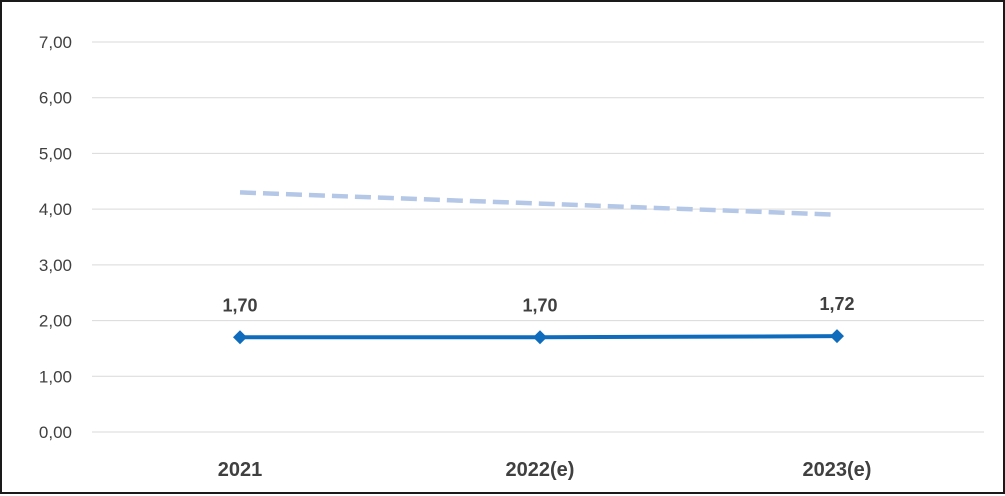 The width and height of the screenshot is (1005, 496). I want to click on y-tick-label: 7,00, so click(55, 42).